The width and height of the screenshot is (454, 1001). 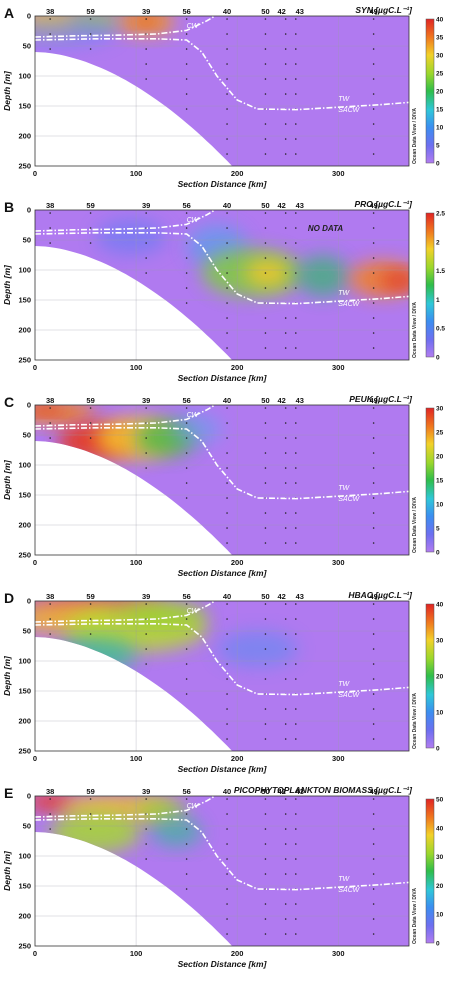 I want to click on y-axis-label: Depth [m], so click(x=7, y=479).